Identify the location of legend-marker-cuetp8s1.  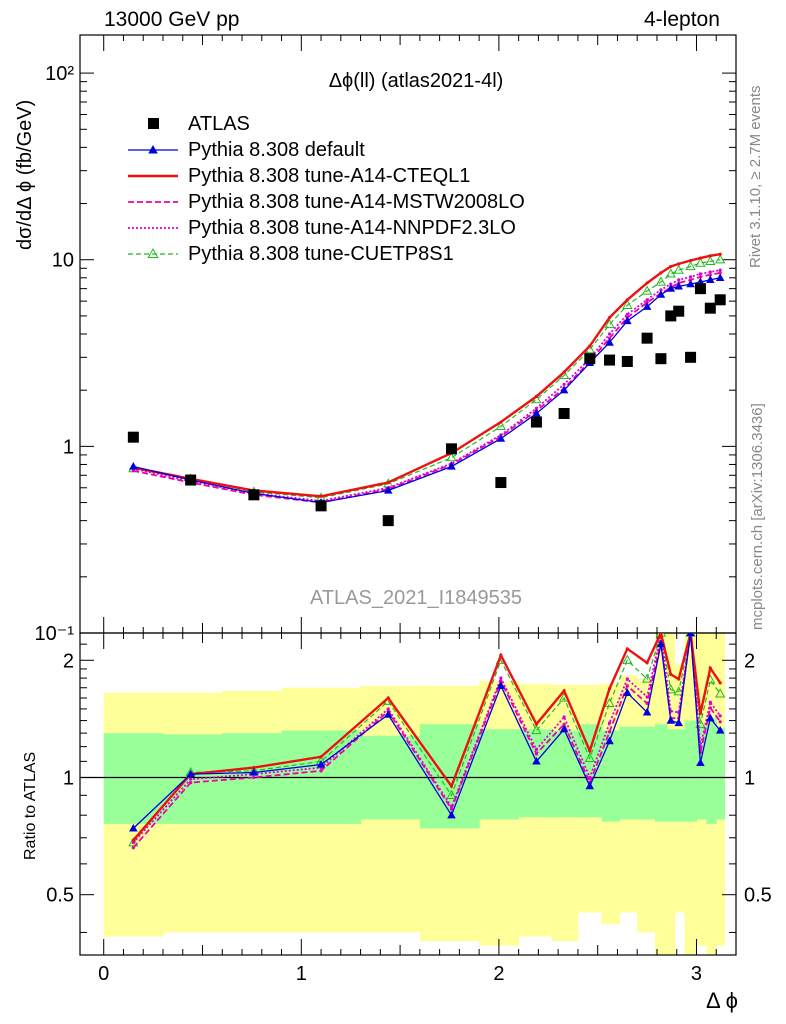
(153, 252).